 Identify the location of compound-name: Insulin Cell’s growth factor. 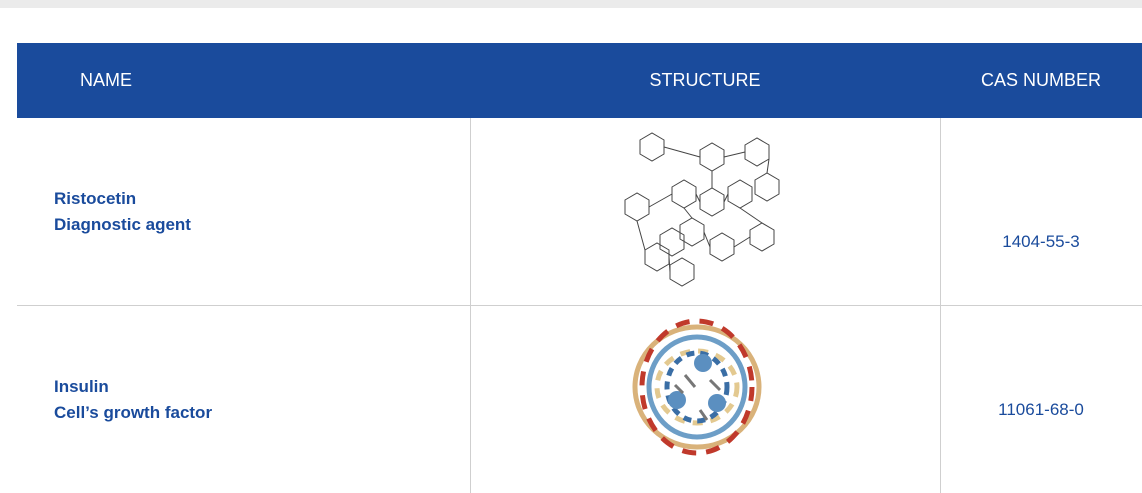
(133, 400).